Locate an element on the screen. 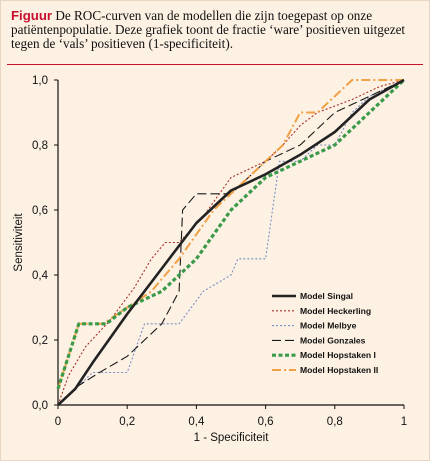 Image resolution: width=430 pixels, height=461 pixels. y-tick-label: 0,0 is located at coordinates (40, 406).